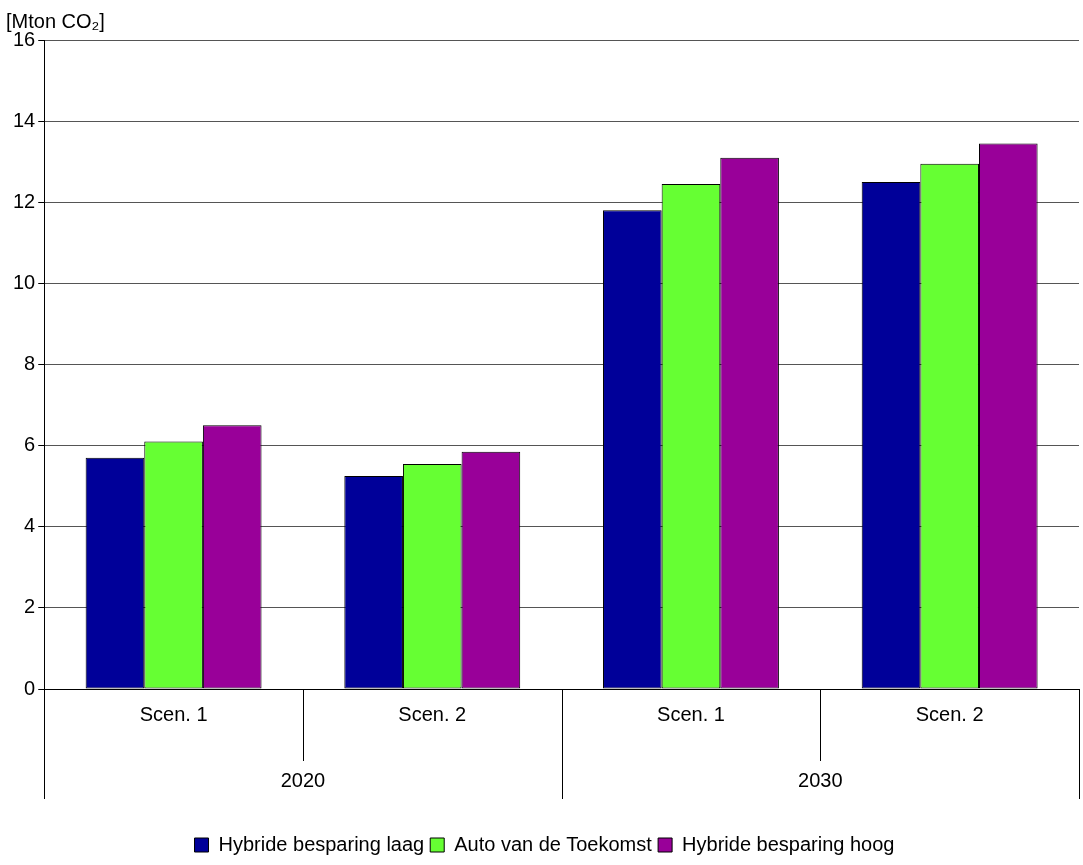 The height and width of the screenshot is (865, 1083). Describe the element at coordinates (30, 363) in the screenshot. I see `y-tick-label: 8` at that location.